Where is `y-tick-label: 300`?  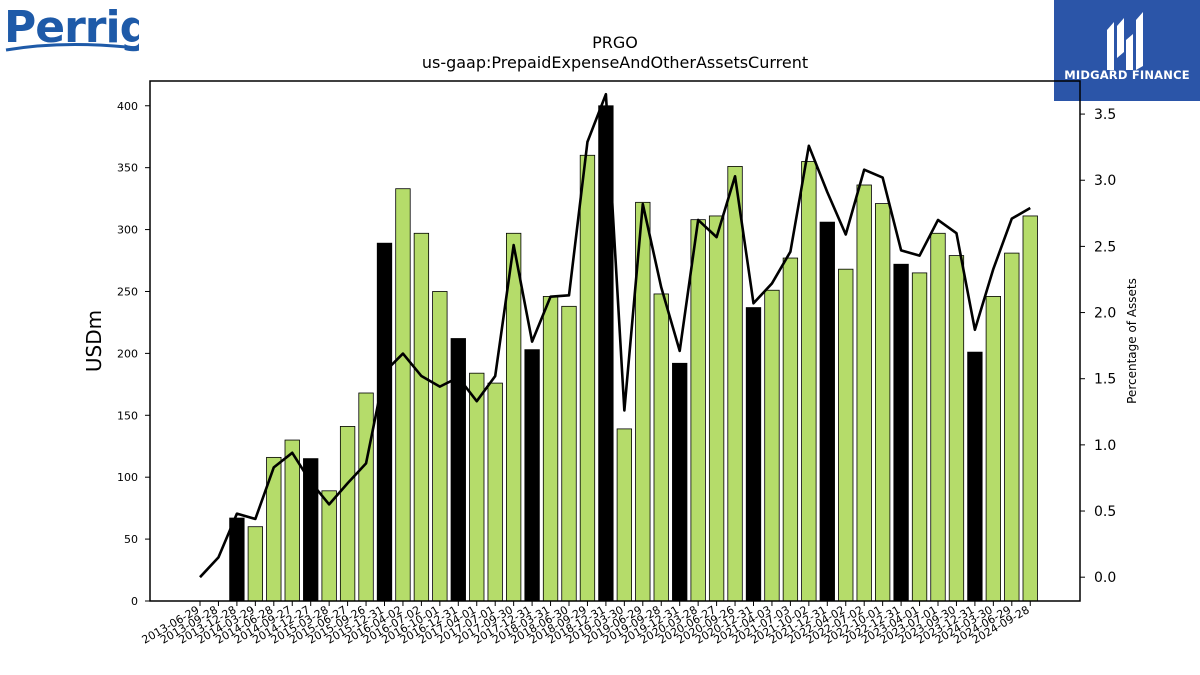
y-tick-label: 300 is located at coordinates (127, 230).